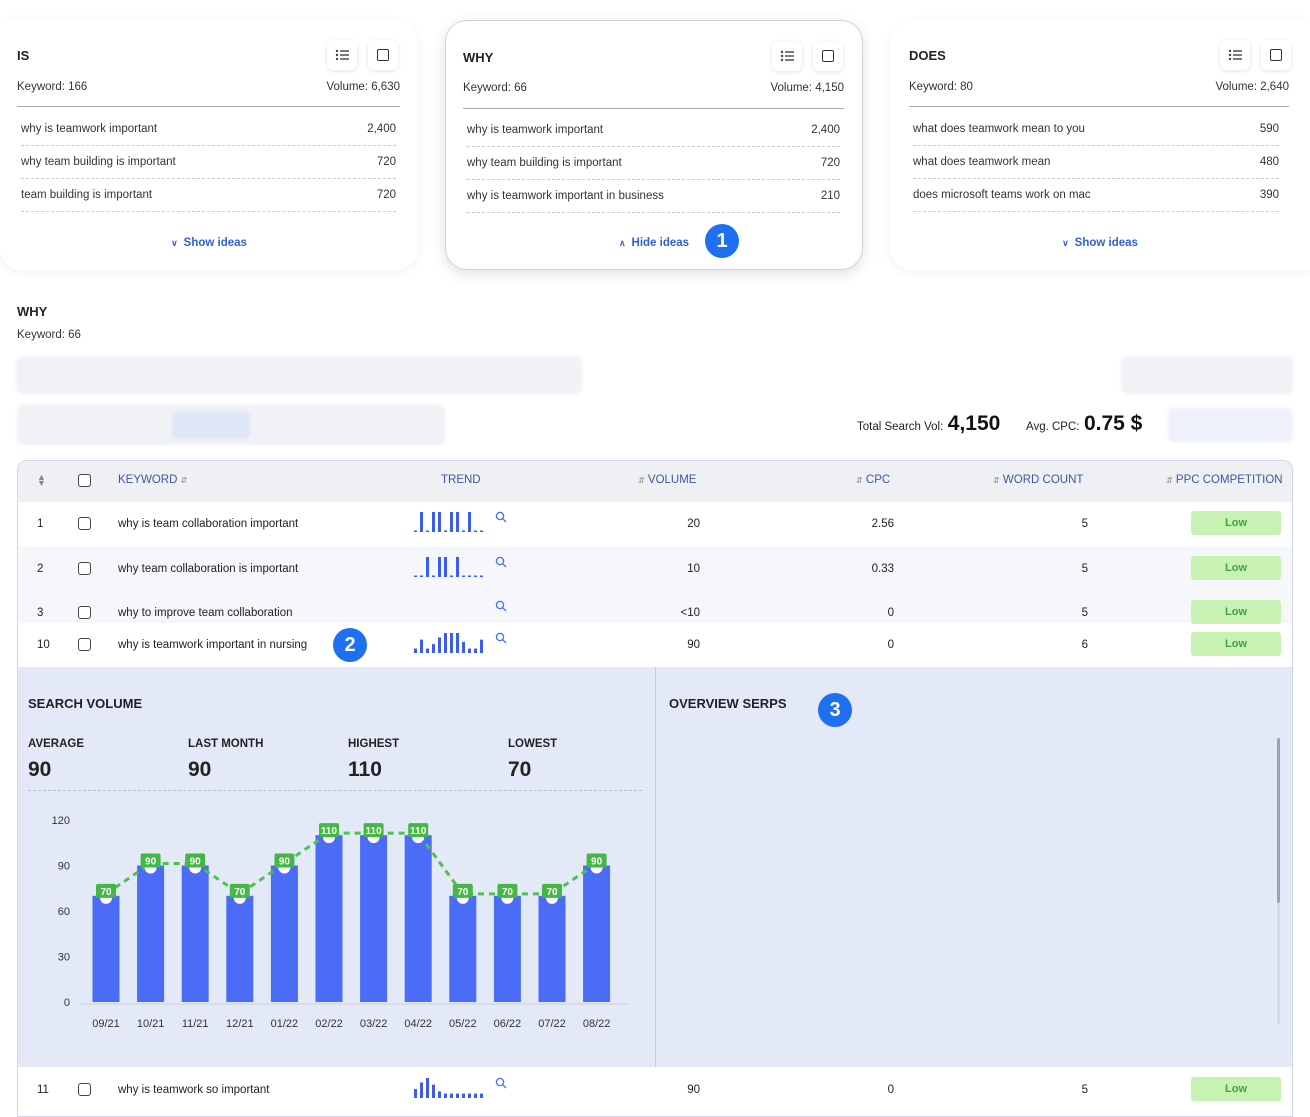 The image size is (1310, 1117). What do you see at coordinates (690, 613) in the screenshot?
I see `row-volume: <10` at bounding box center [690, 613].